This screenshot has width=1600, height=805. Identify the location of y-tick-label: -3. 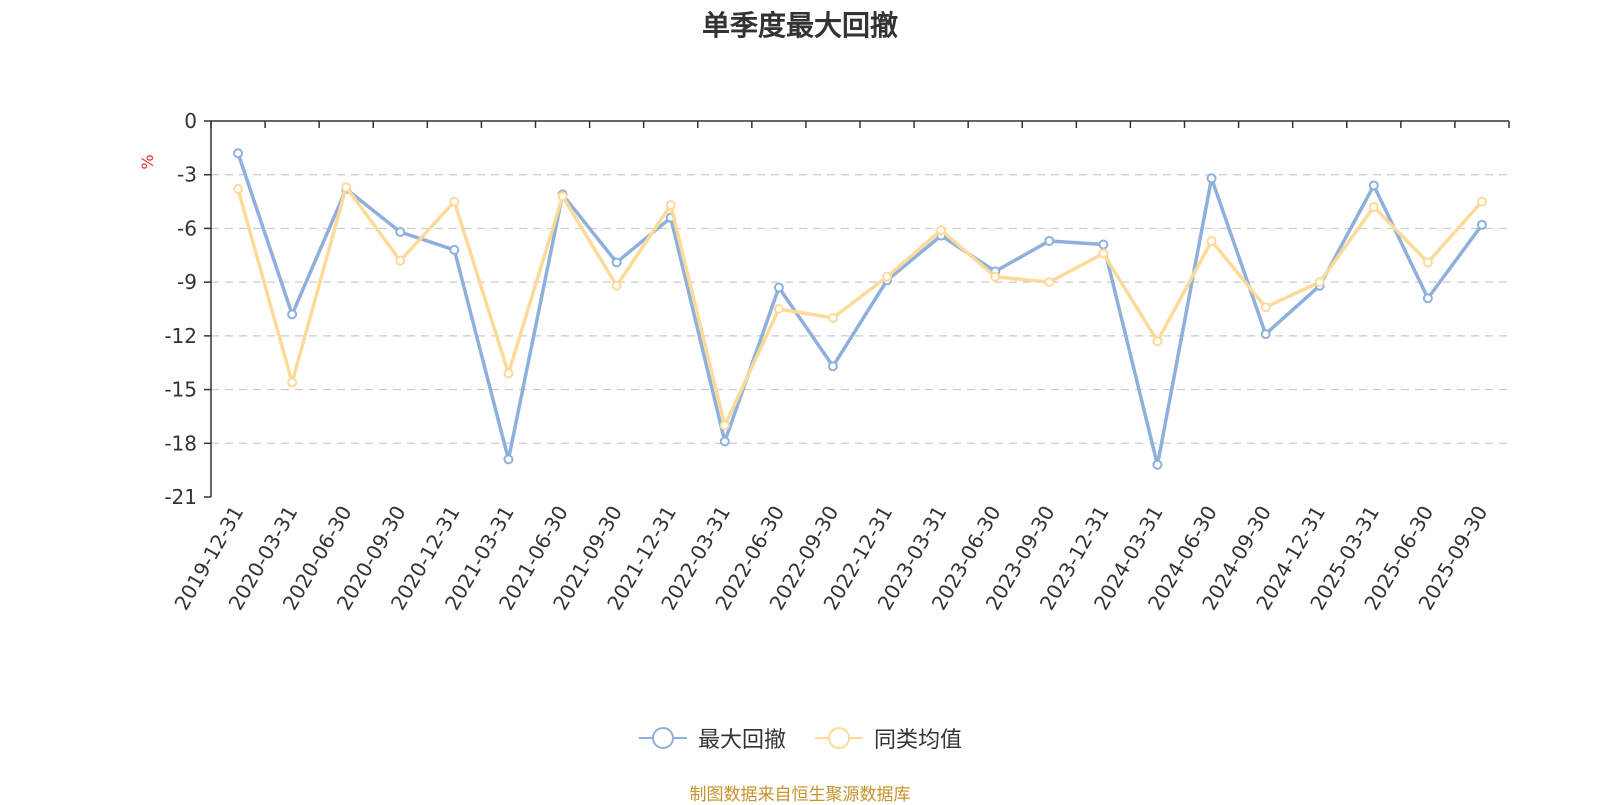
(187, 175).